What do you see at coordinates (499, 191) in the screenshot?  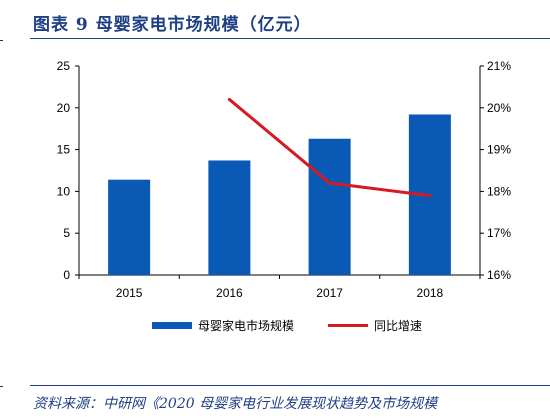 I see `y-right-tick-label: 18%` at bounding box center [499, 191].